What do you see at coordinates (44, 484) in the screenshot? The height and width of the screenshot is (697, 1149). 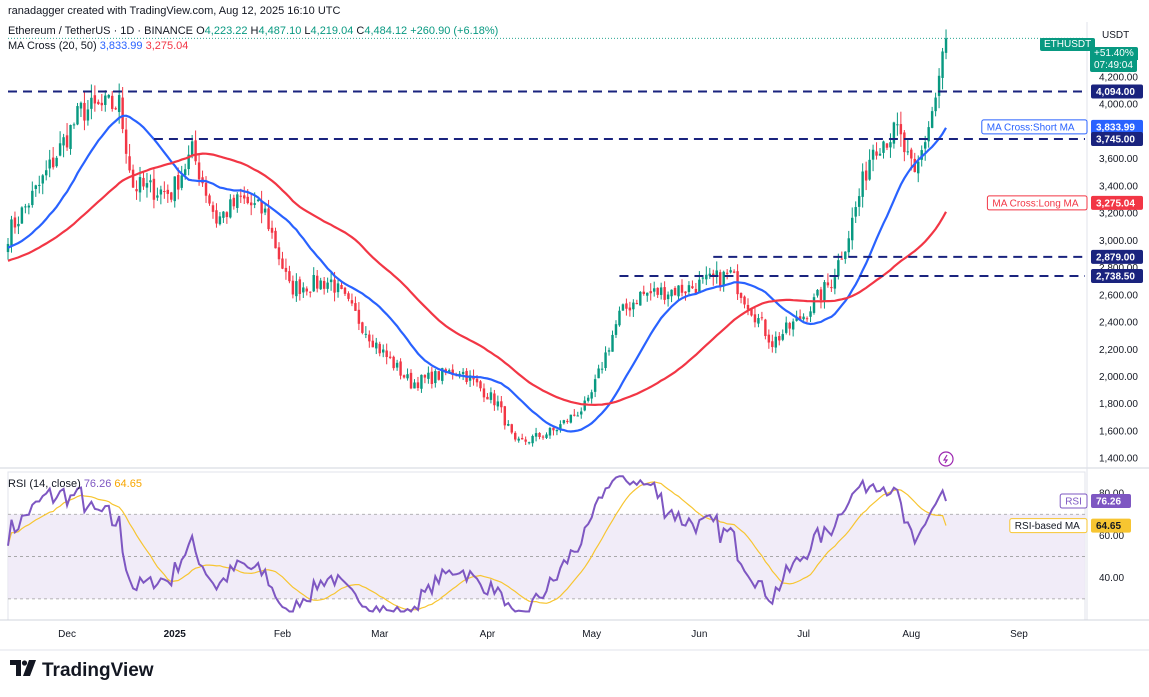 I see `rsi-indicator-label: RSI (14, close)` at bounding box center [44, 484].